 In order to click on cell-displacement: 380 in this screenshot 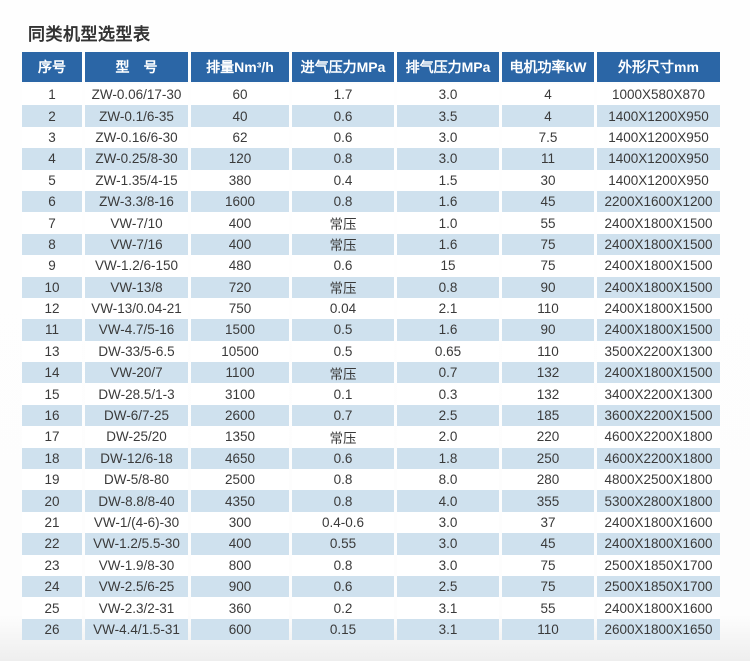, I will do `click(240, 180)`.